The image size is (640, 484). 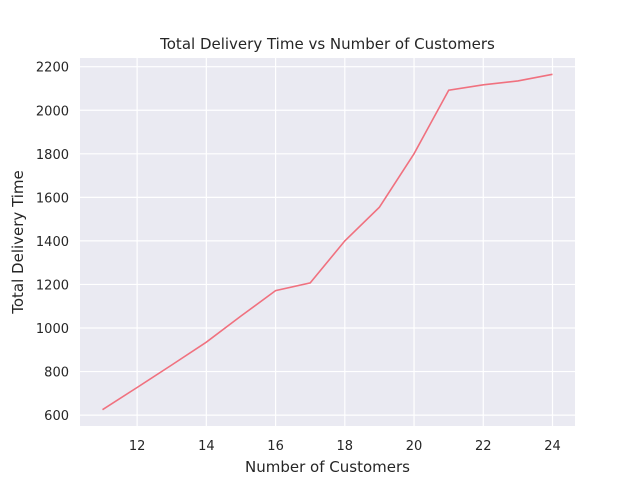 I want to click on x-tick-label: 16, so click(x=275, y=446).